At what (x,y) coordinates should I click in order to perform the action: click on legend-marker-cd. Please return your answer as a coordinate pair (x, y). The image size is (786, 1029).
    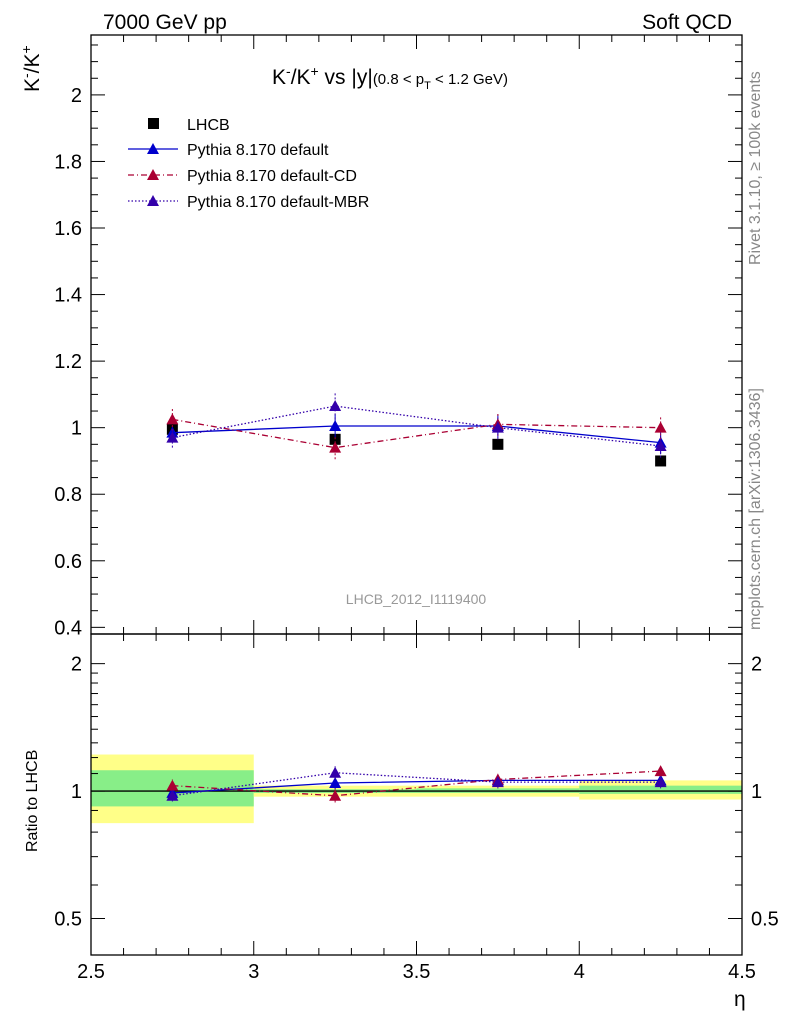
    Looking at the image, I should click on (153, 174).